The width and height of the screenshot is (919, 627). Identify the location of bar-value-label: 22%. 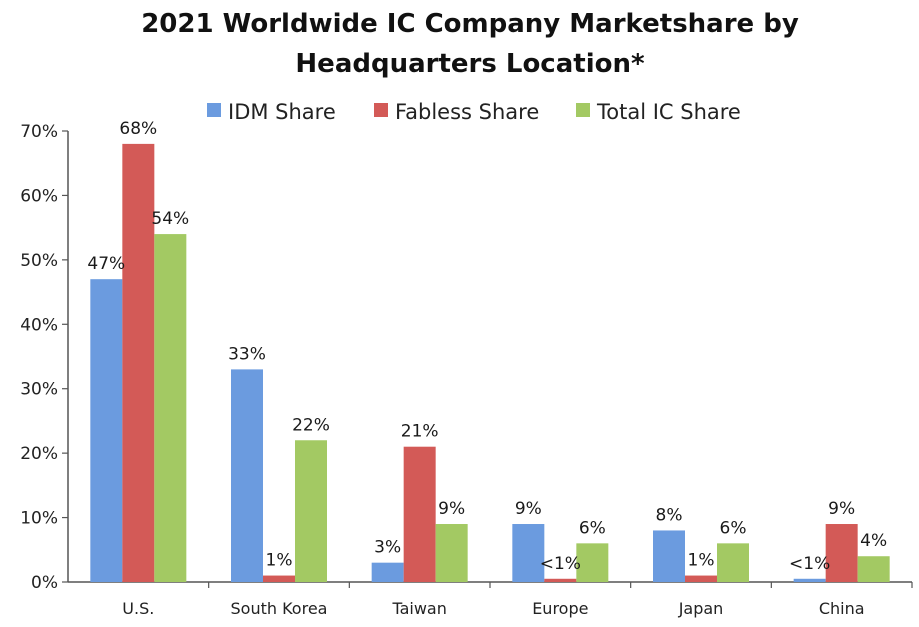
(311, 425).